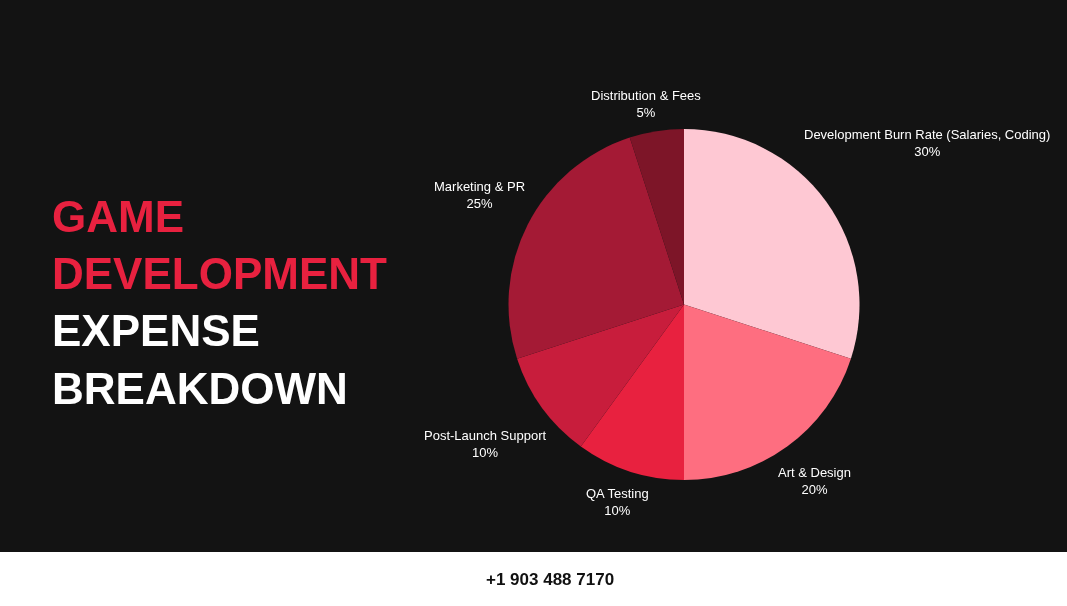  What do you see at coordinates (646, 95) in the screenshot?
I see `slice-label: Distribution & Fees` at bounding box center [646, 95].